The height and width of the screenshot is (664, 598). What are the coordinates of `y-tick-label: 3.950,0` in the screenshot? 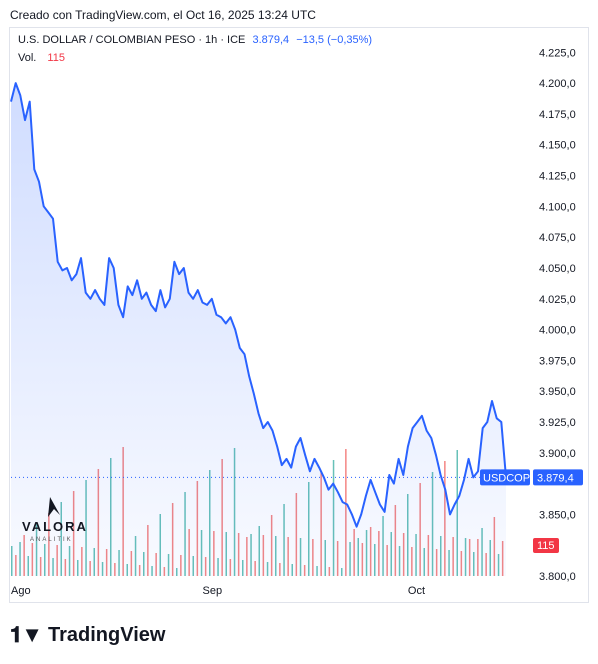 It's located at (557, 392).